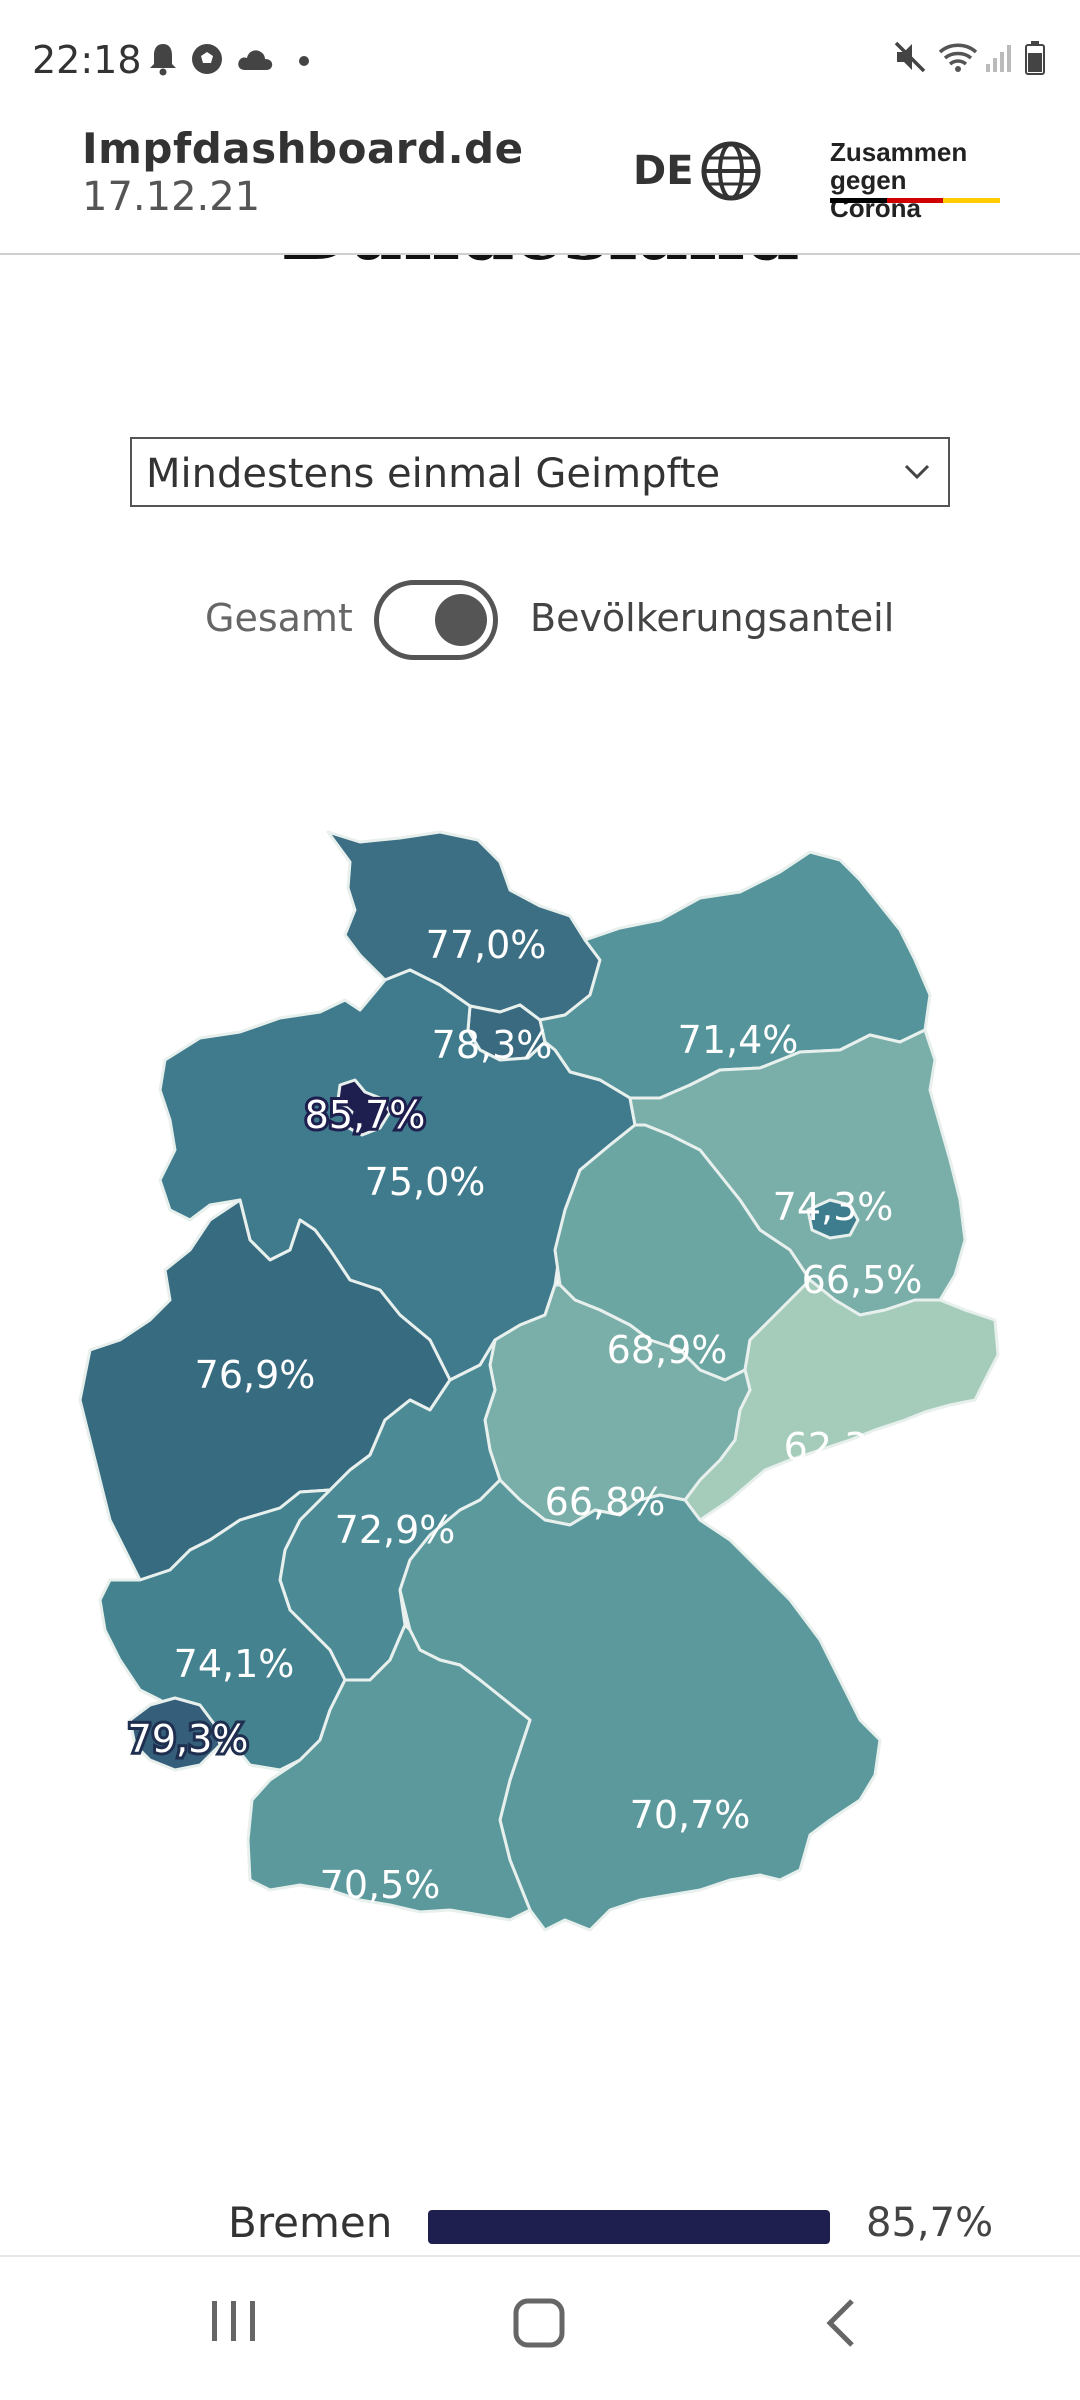 The image size is (1080, 2400). What do you see at coordinates (310, 2222) in the screenshot?
I see `ranking-label: Bremen` at bounding box center [310, 2222].